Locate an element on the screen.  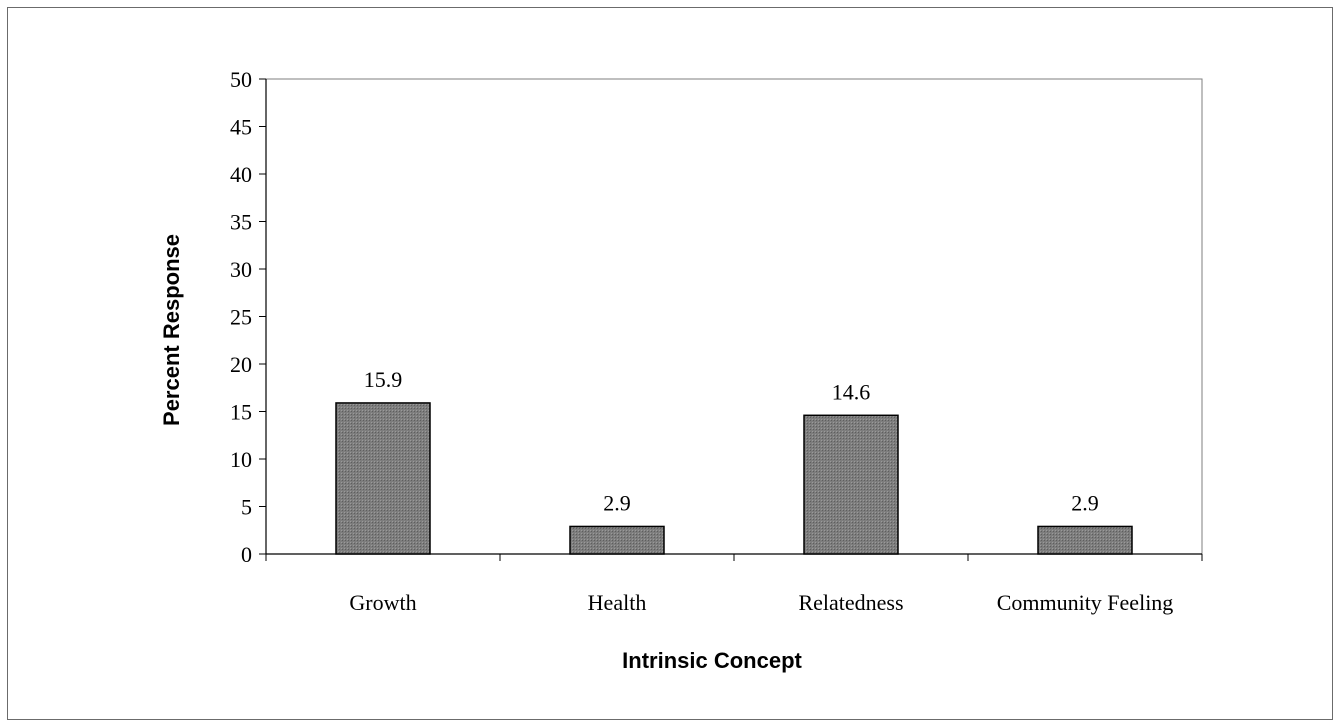
y-tick-label: 50 is located at coordinates (241, 79).